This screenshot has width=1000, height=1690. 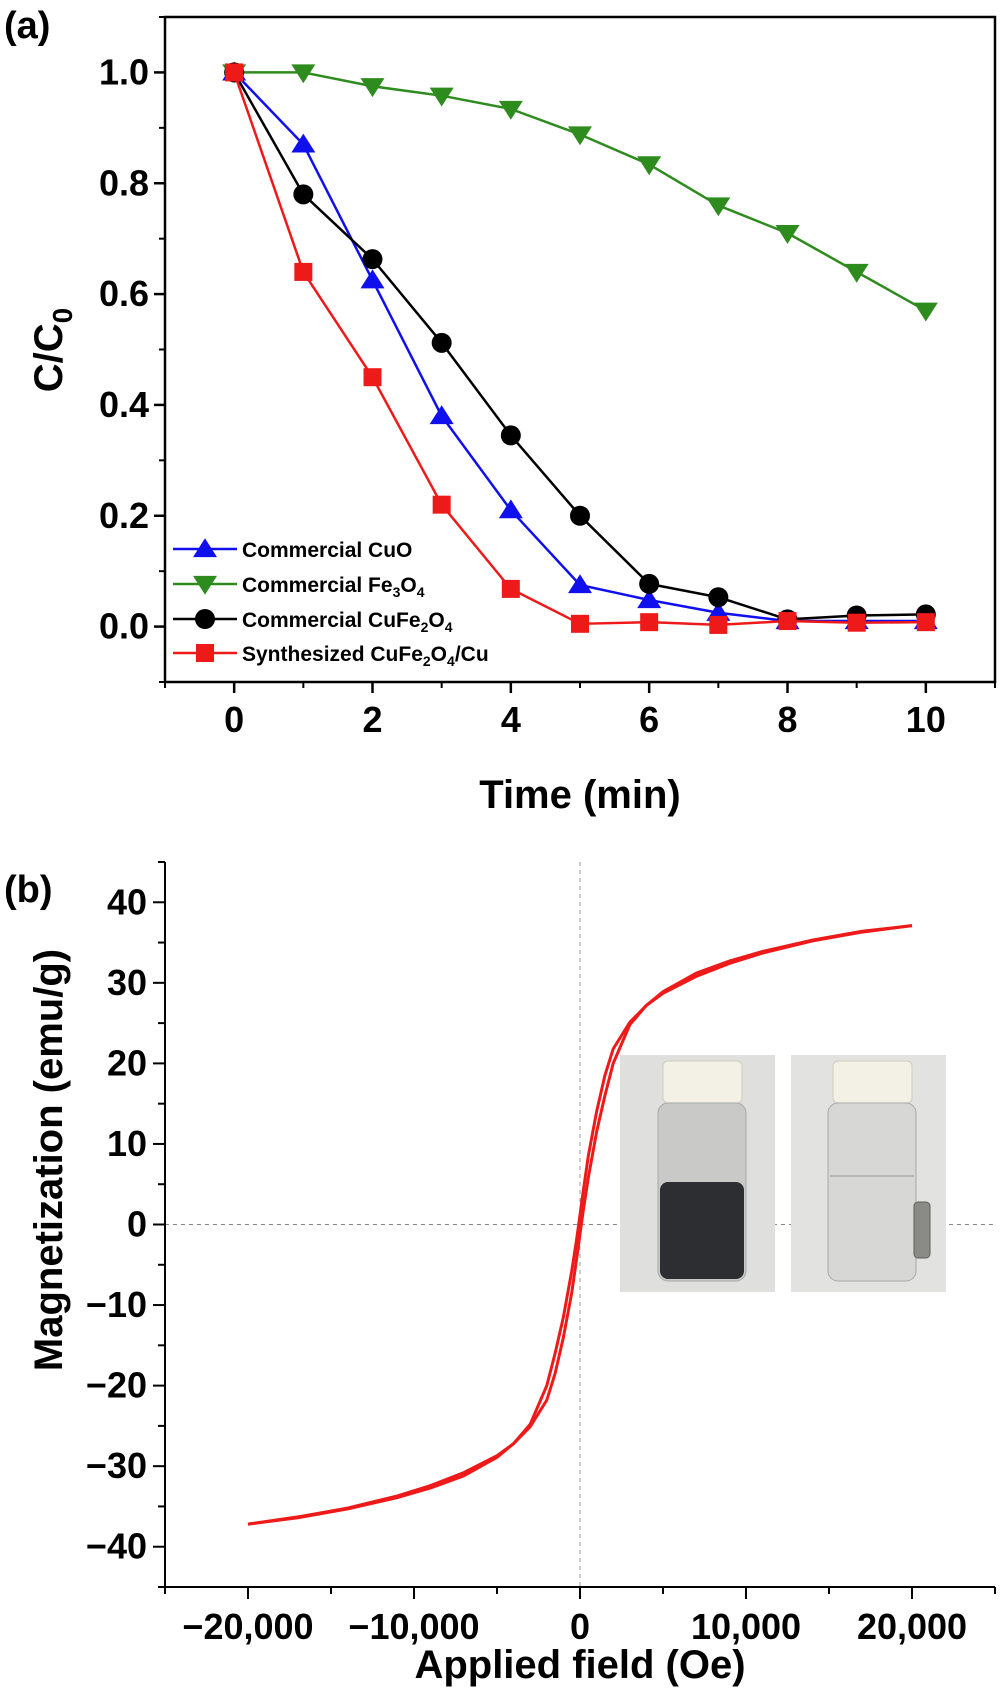 I want to click on legend-marker-cufe2o4, so click(x=205, y=619).